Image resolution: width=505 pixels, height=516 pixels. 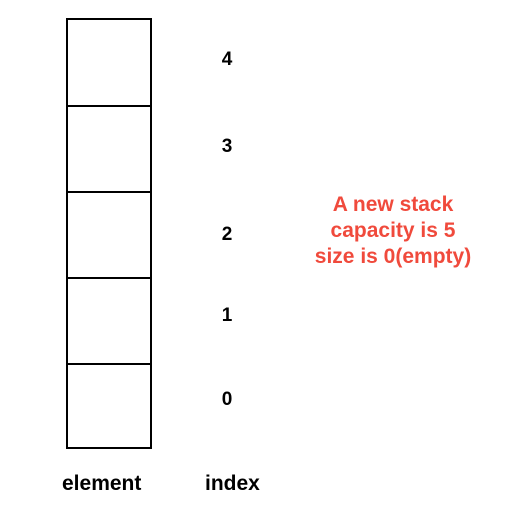 I want to click on stack-array, so click(x=109, y=233).